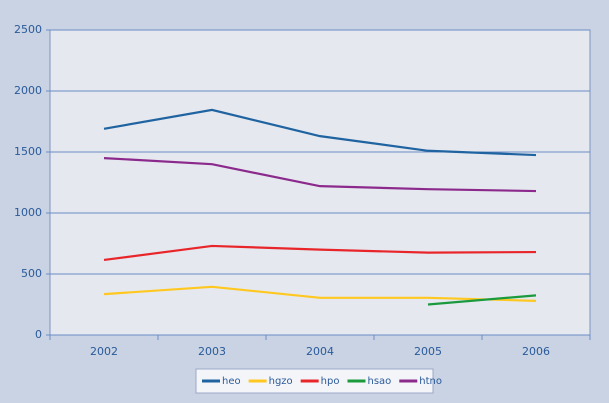 This screenshot has width=609, height=403. What do you see at coordinates (104, 351) in the screenshot?
I see `x-tick-label: 2002` at bounding box center [104, 351].